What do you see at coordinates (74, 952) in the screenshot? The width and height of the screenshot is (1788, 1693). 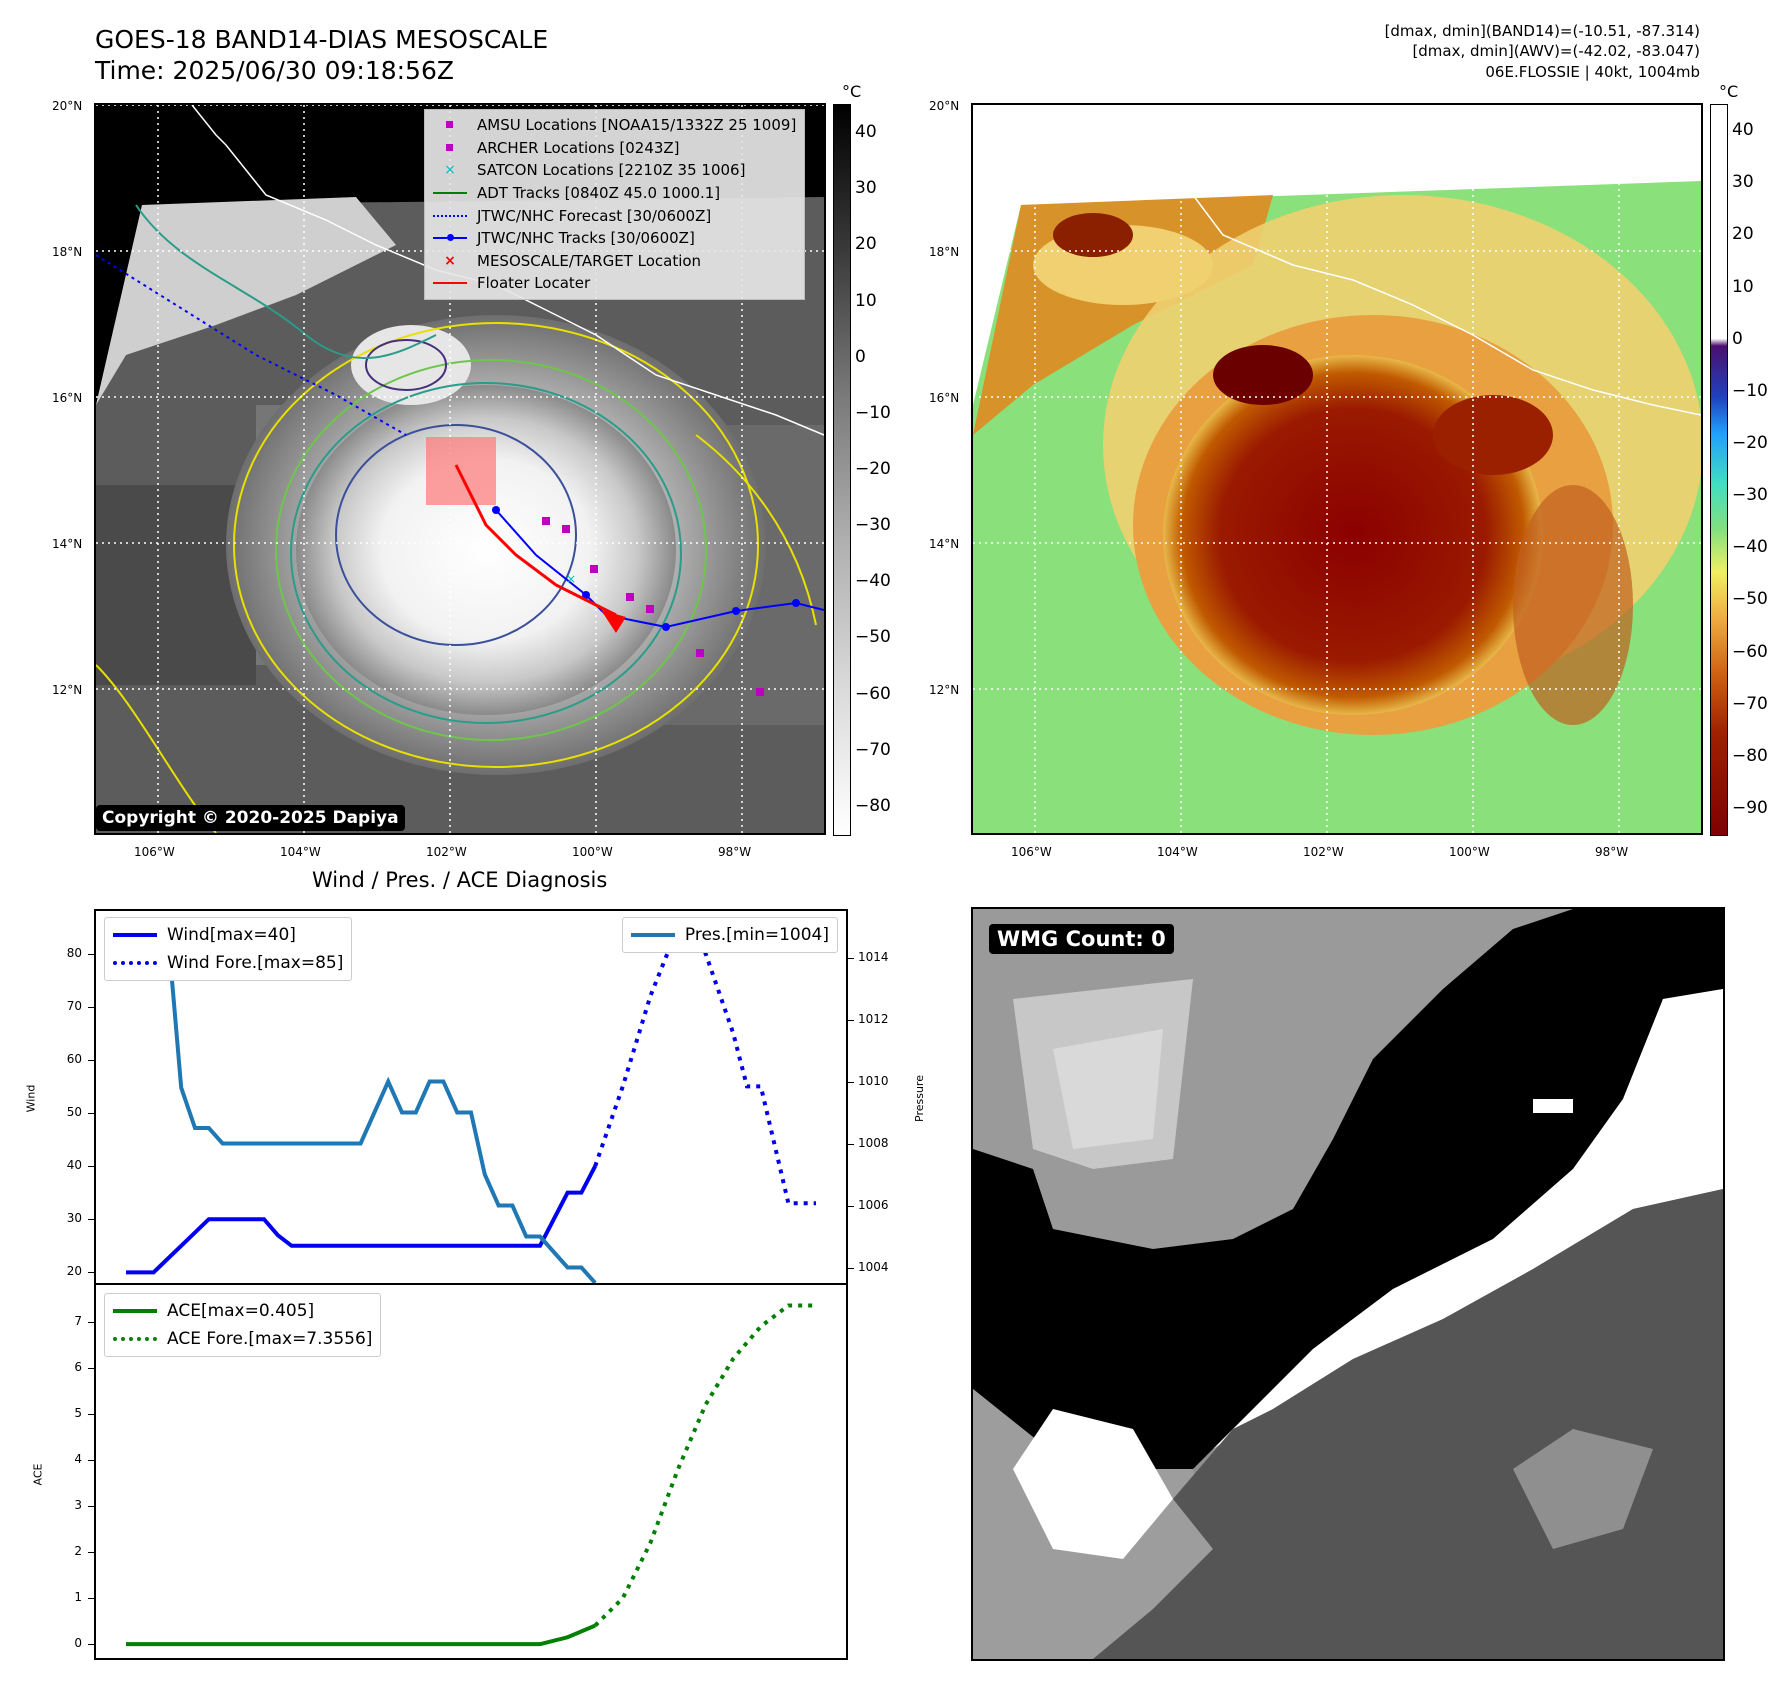 I see `wind-ytick: 80` at bounding box center [74, 952].